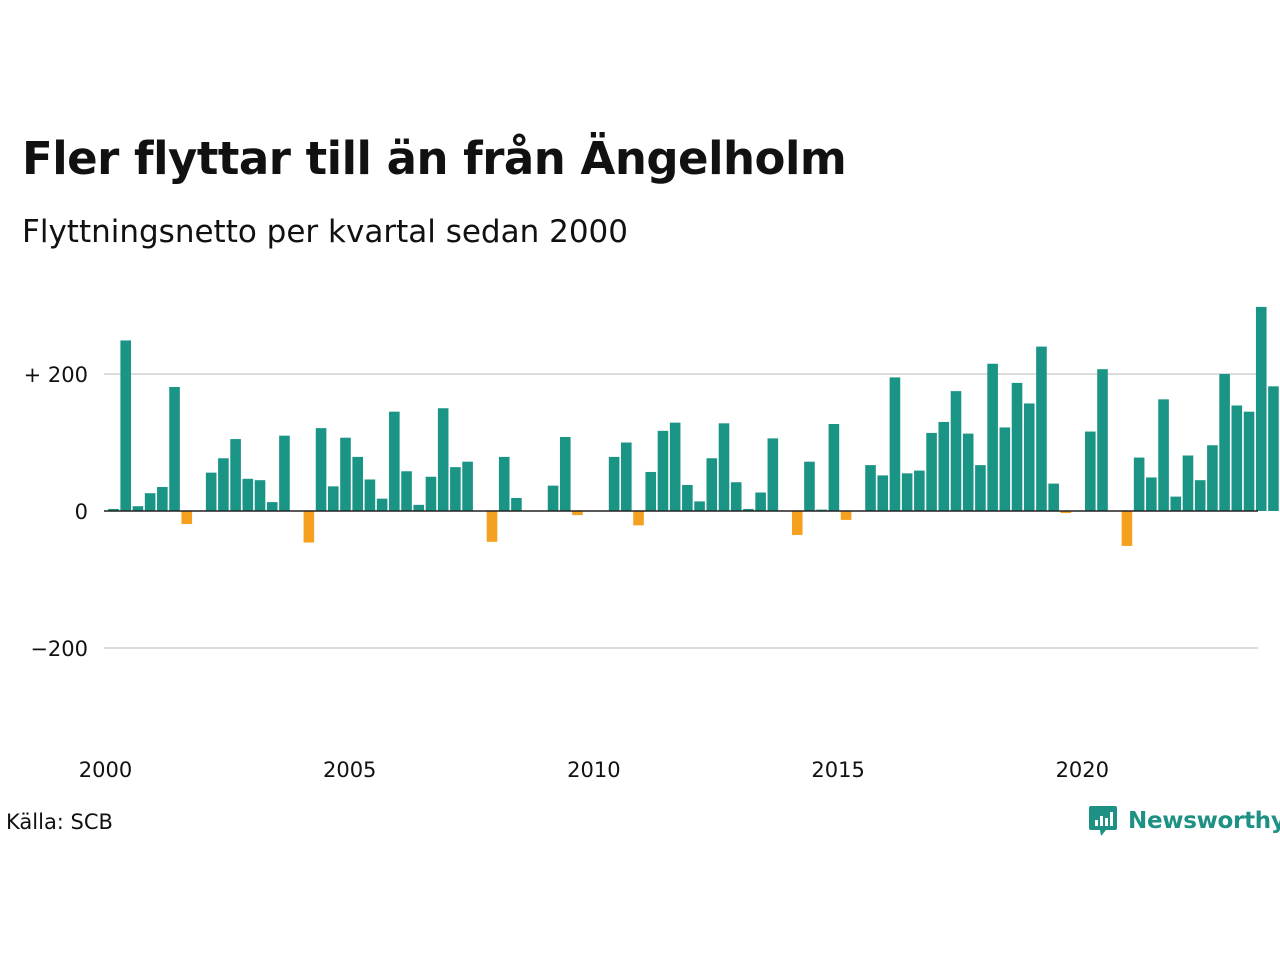 The image size is (1280, 960). Describe the element at coordinates (59, 822) in the screenshot. I see `source-label: Källa: SCB` at that location.